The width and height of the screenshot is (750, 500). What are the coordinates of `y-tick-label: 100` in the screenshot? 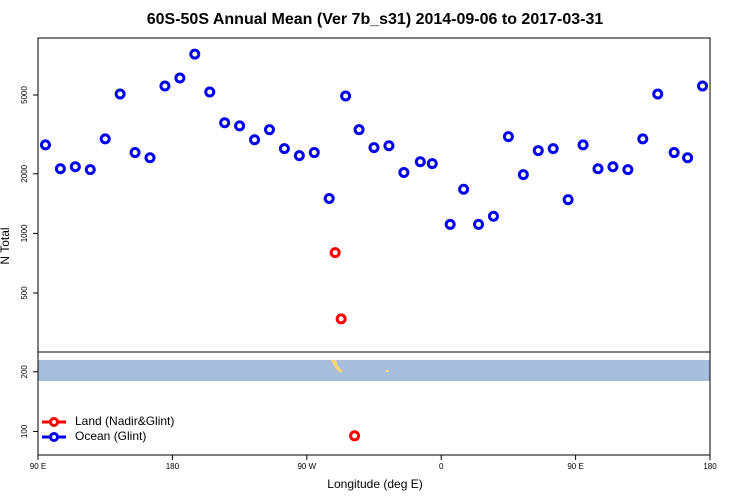 It's located at (24, 431).